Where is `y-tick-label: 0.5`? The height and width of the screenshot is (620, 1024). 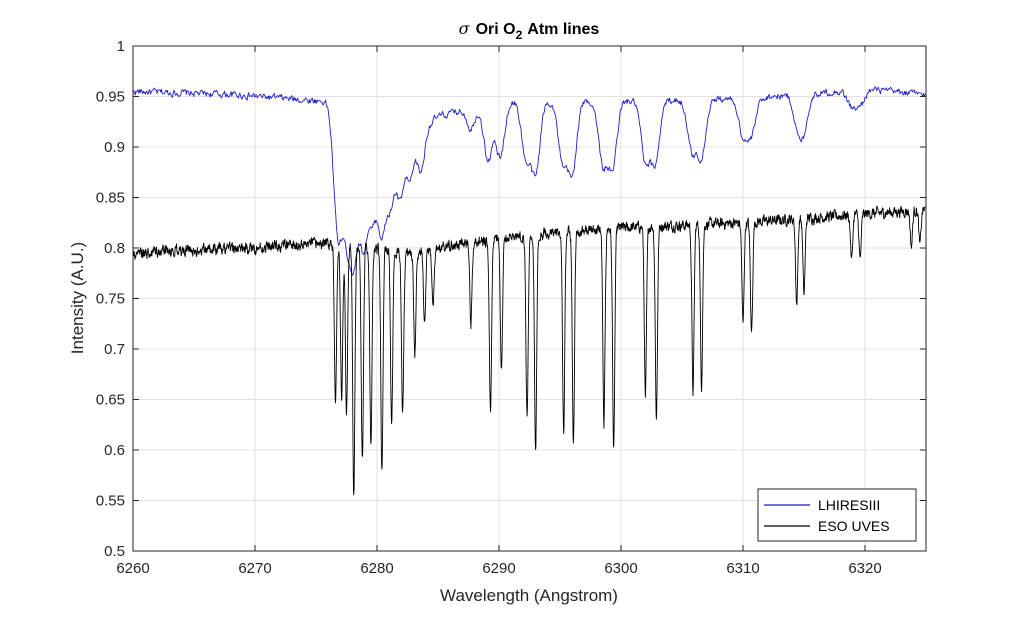
y-tick-label: 0.5 is located at coordinates (114, 551).